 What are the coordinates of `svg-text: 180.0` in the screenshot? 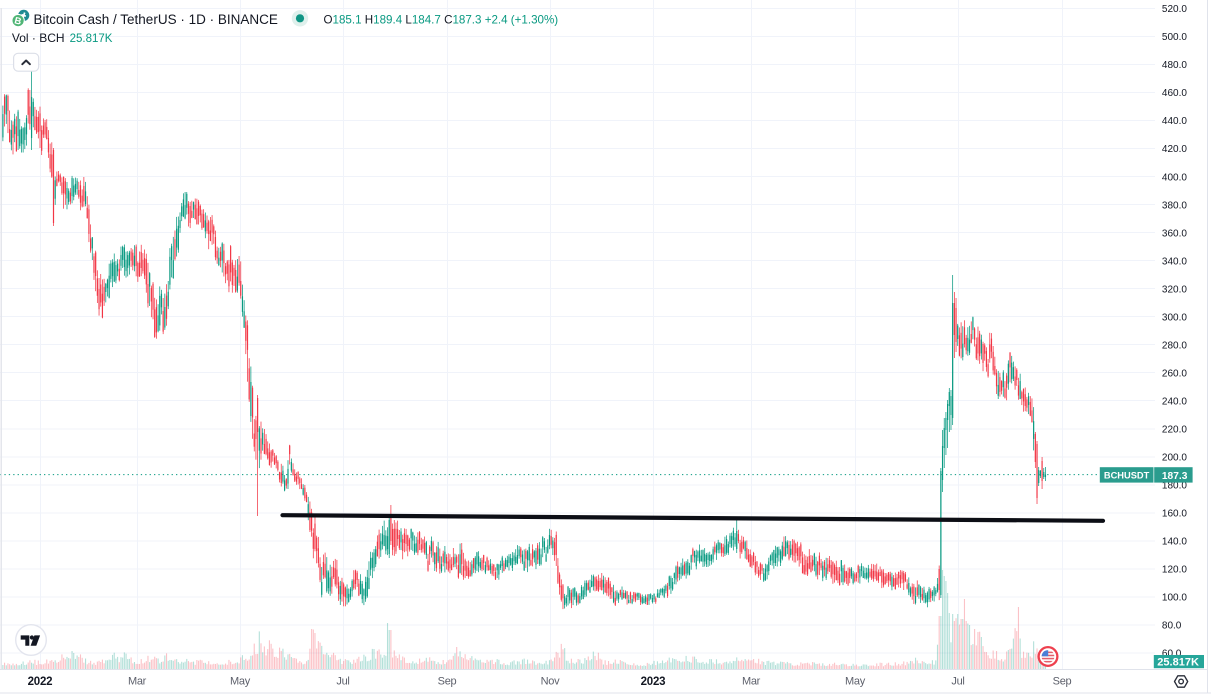 It's located at (1174, 485).